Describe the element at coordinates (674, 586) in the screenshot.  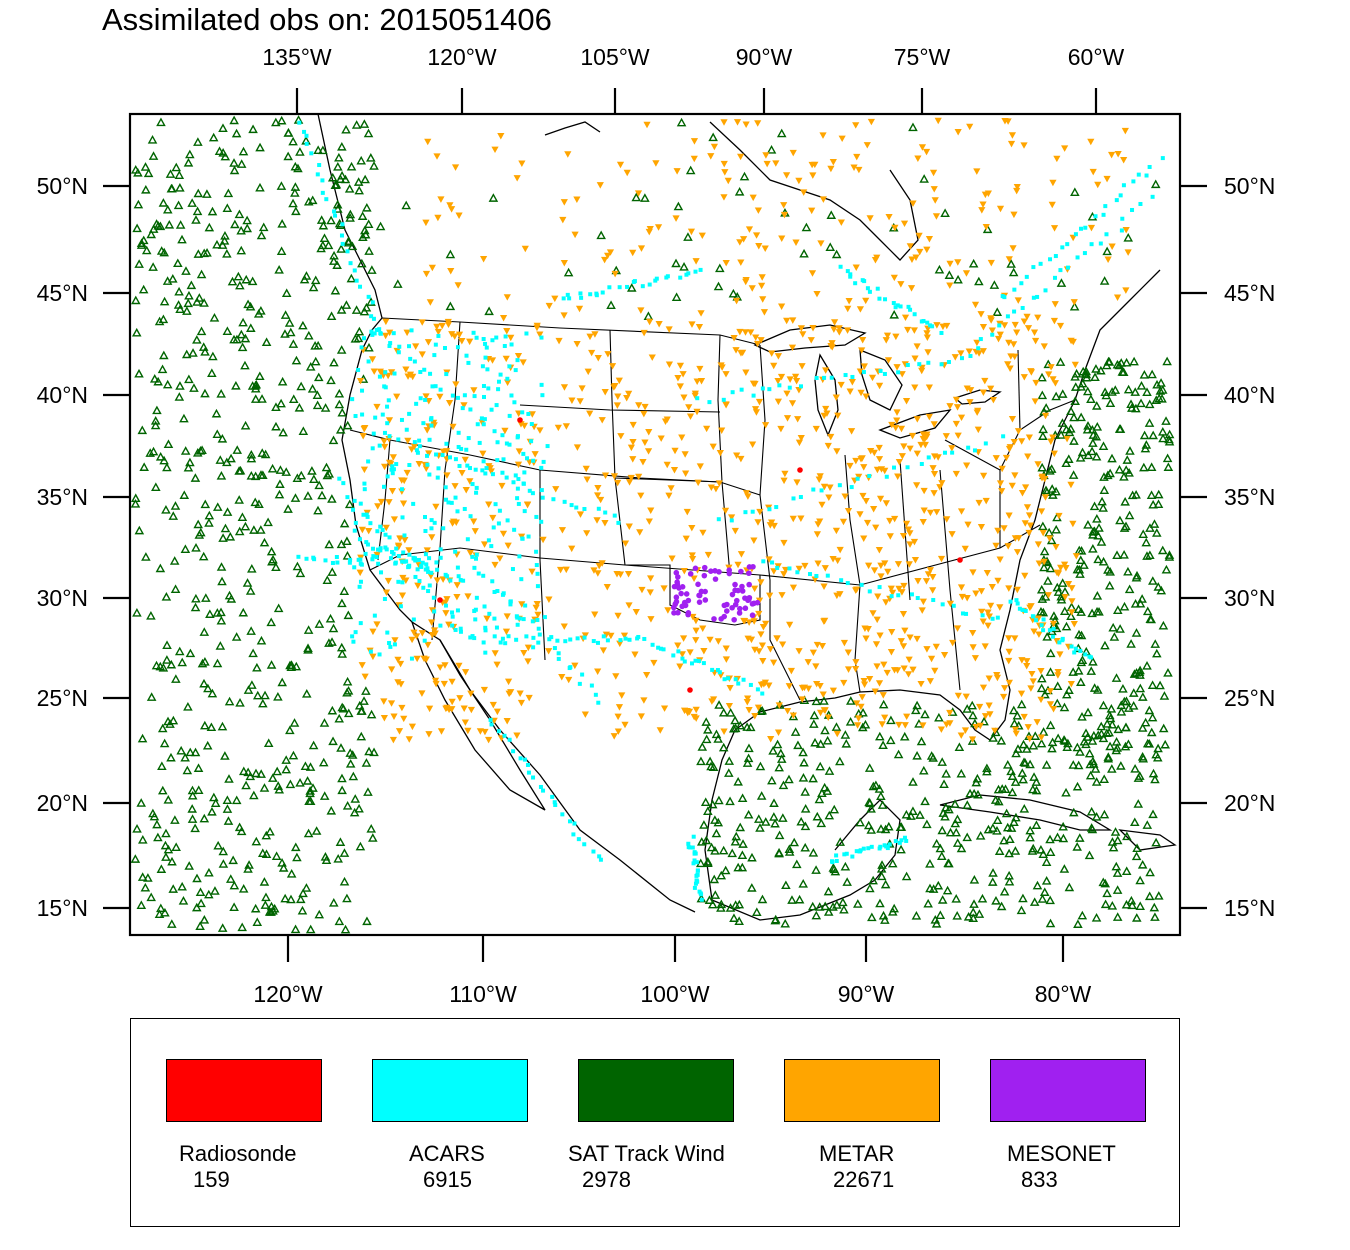
I see `mesonet-marker` at that location.